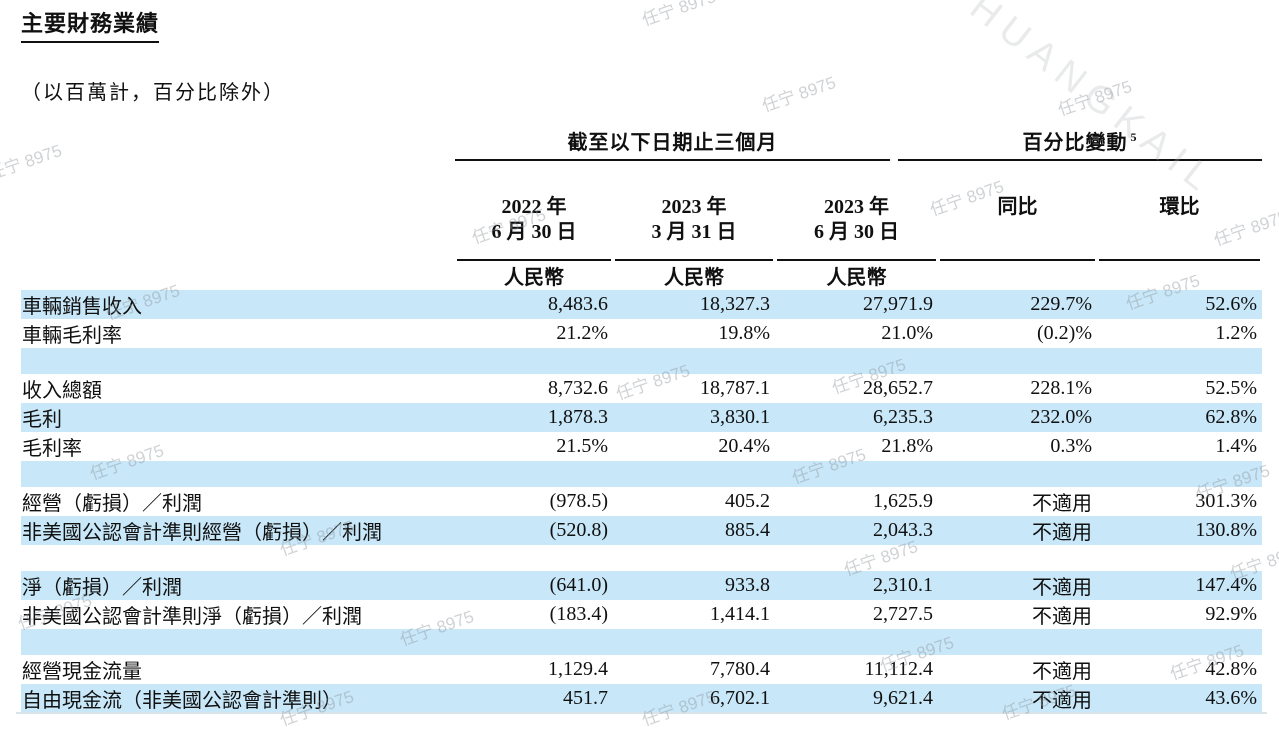 Image resolution: width=1279 pixels, height=731 pixels. Describe the element at coordinates (903, 585) in the screenshot. I see `cell-value: 2,310.1` at that location.